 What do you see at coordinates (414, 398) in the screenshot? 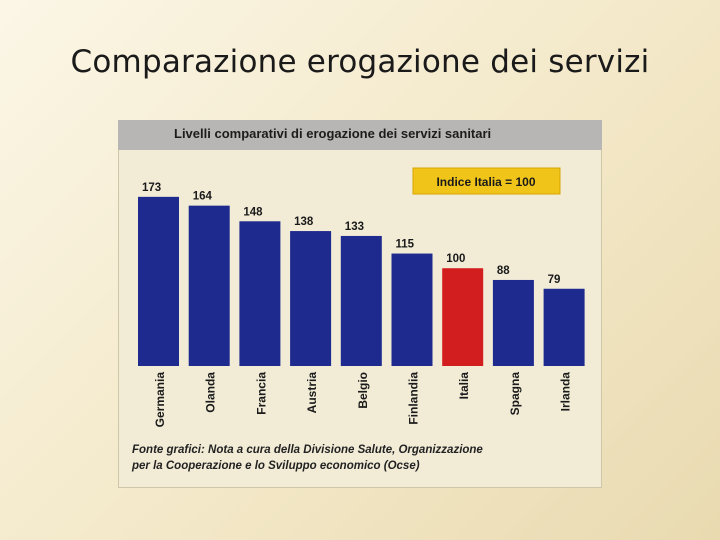
I see `category-label-finlandia: Finlandia` at bounding box center [414, 398].